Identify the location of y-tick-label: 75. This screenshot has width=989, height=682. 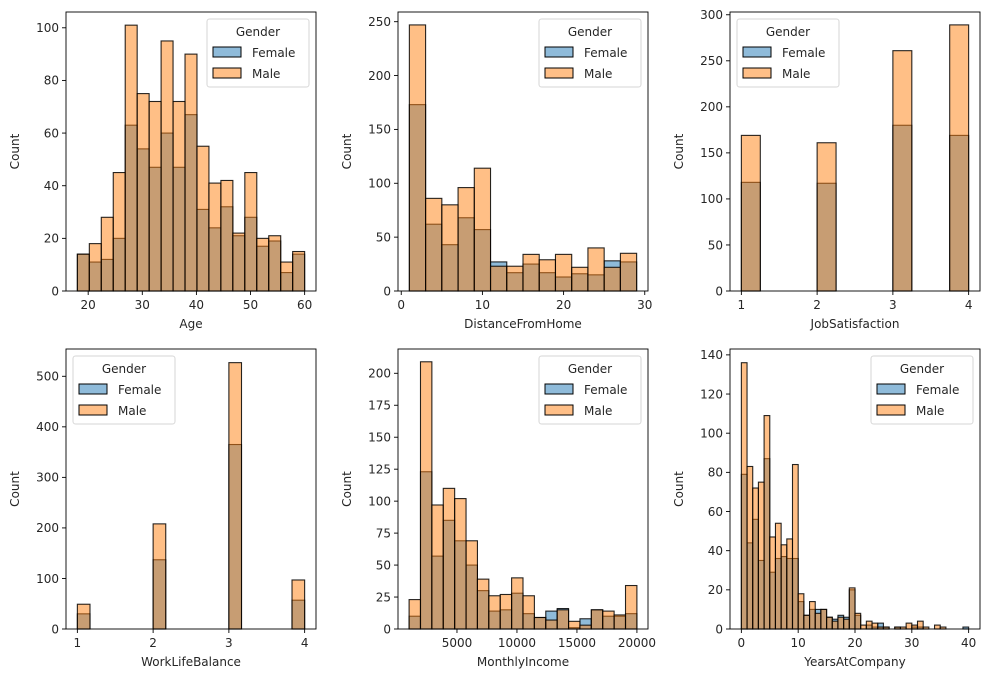
(383, 533).